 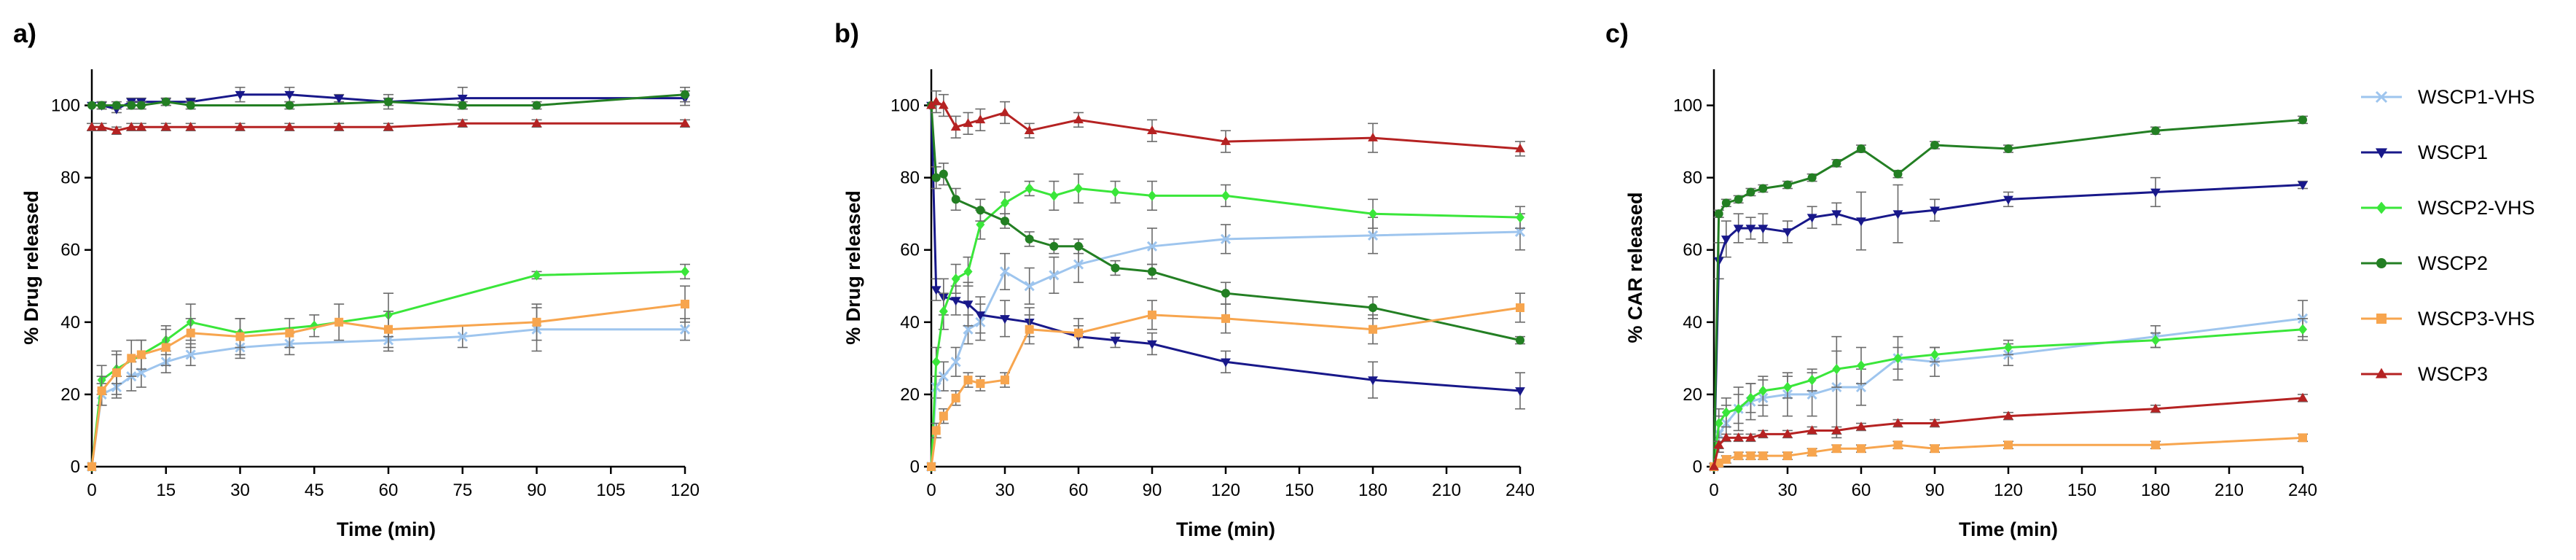 What do you see at coordinates (240, 490) in the screenshot?
I see `x-tick-label: 30` at bounding box center [240, 490].